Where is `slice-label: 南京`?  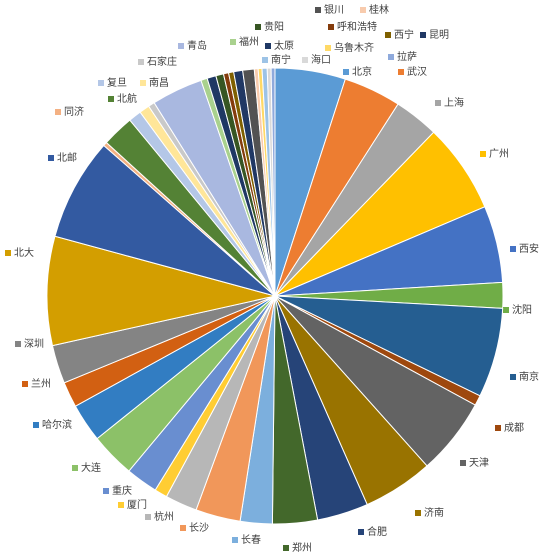
slice-label: 南京 is located at coordinates (529, 376).